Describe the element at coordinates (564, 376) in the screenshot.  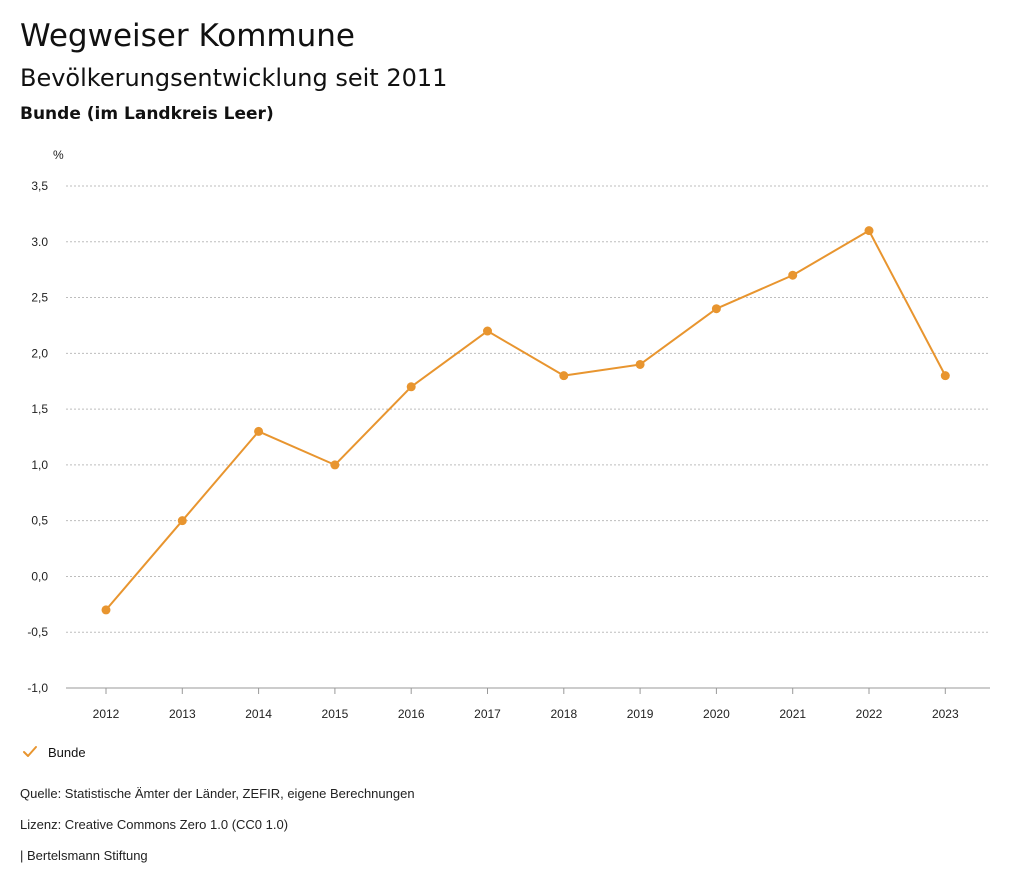
I see `data-point-2018` at that location.